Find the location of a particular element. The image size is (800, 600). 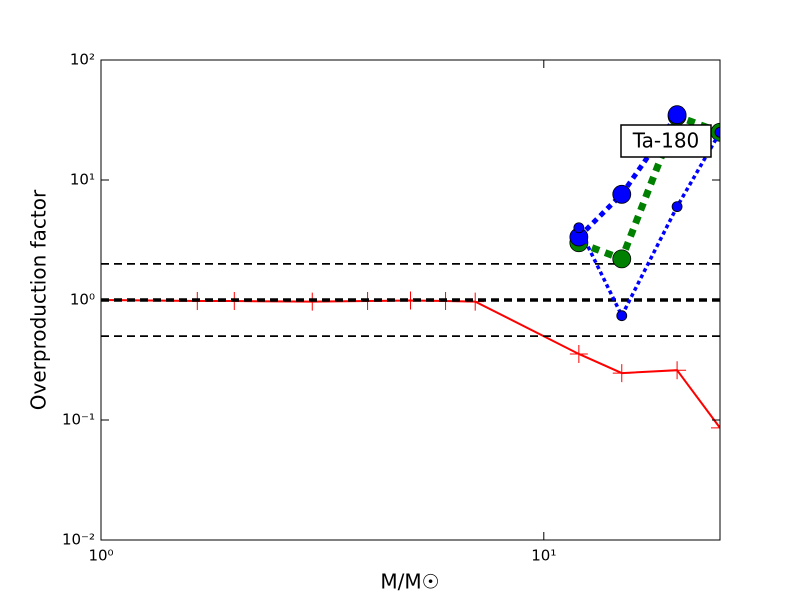

y-tick-label: 10¹ is located at coordinates (82, 180).